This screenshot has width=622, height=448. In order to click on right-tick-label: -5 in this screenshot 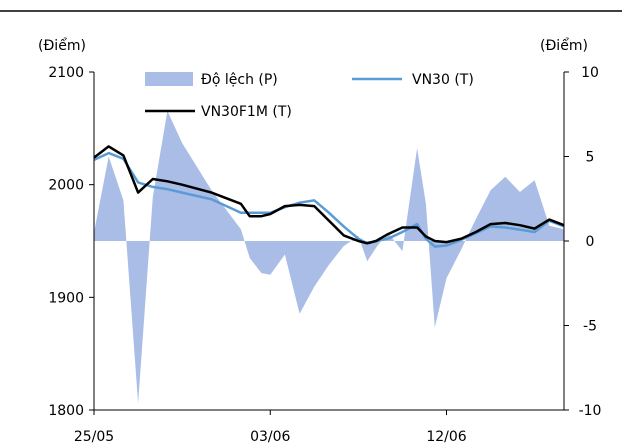, I will do `click(590, 327)`.